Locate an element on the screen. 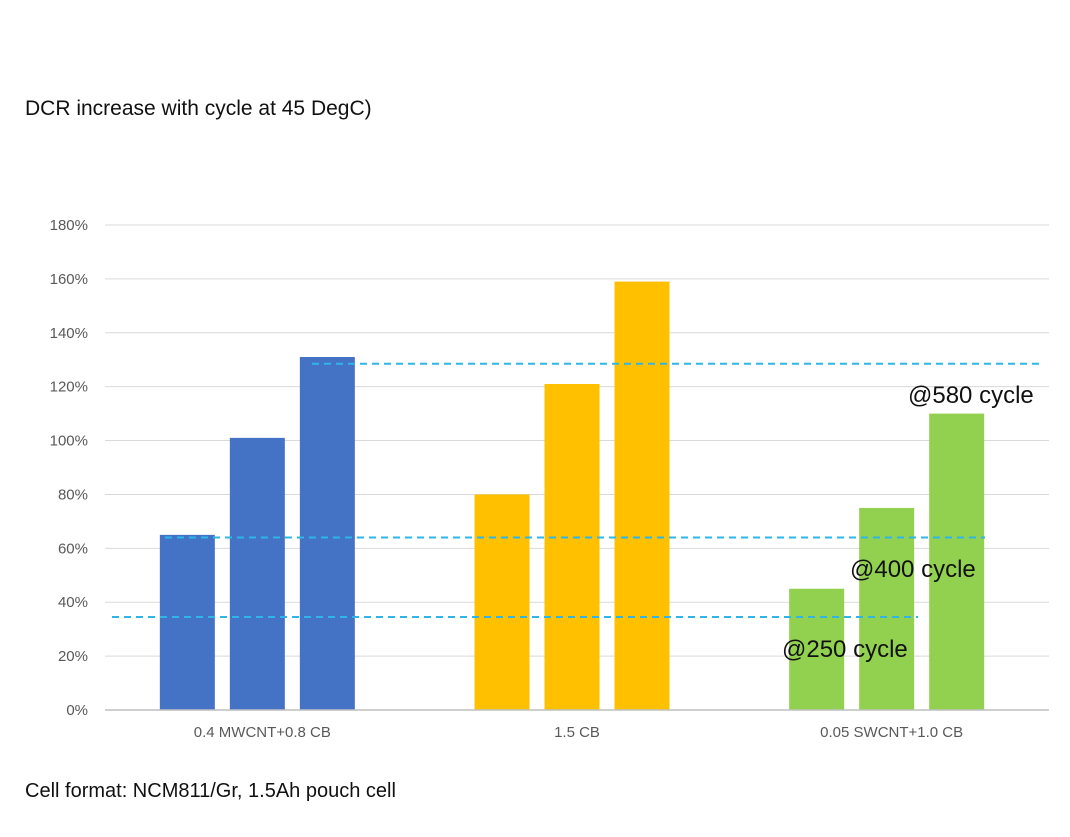 This screenshot has width=1070, height=837. annotations: @250 cycle @400 cycle @580 cycle is located at coordinates (908, 522).